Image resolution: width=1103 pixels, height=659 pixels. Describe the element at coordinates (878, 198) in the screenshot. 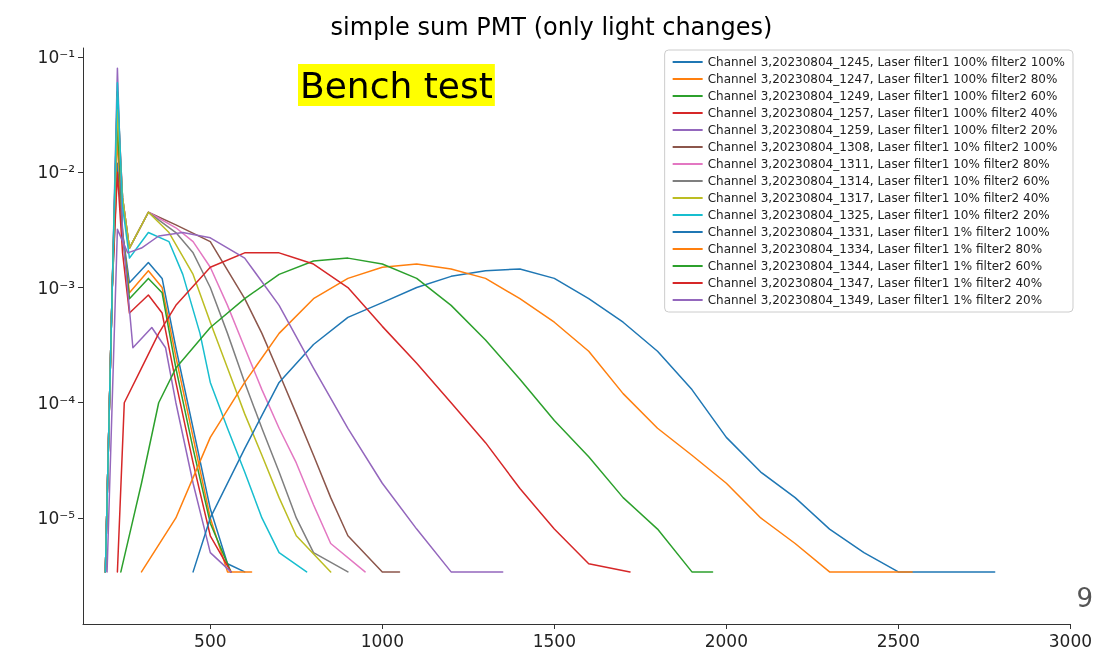

I see `legend-label: Channel 3,20230804_1317, Laser filter1 10% filter2 40%` at that location.